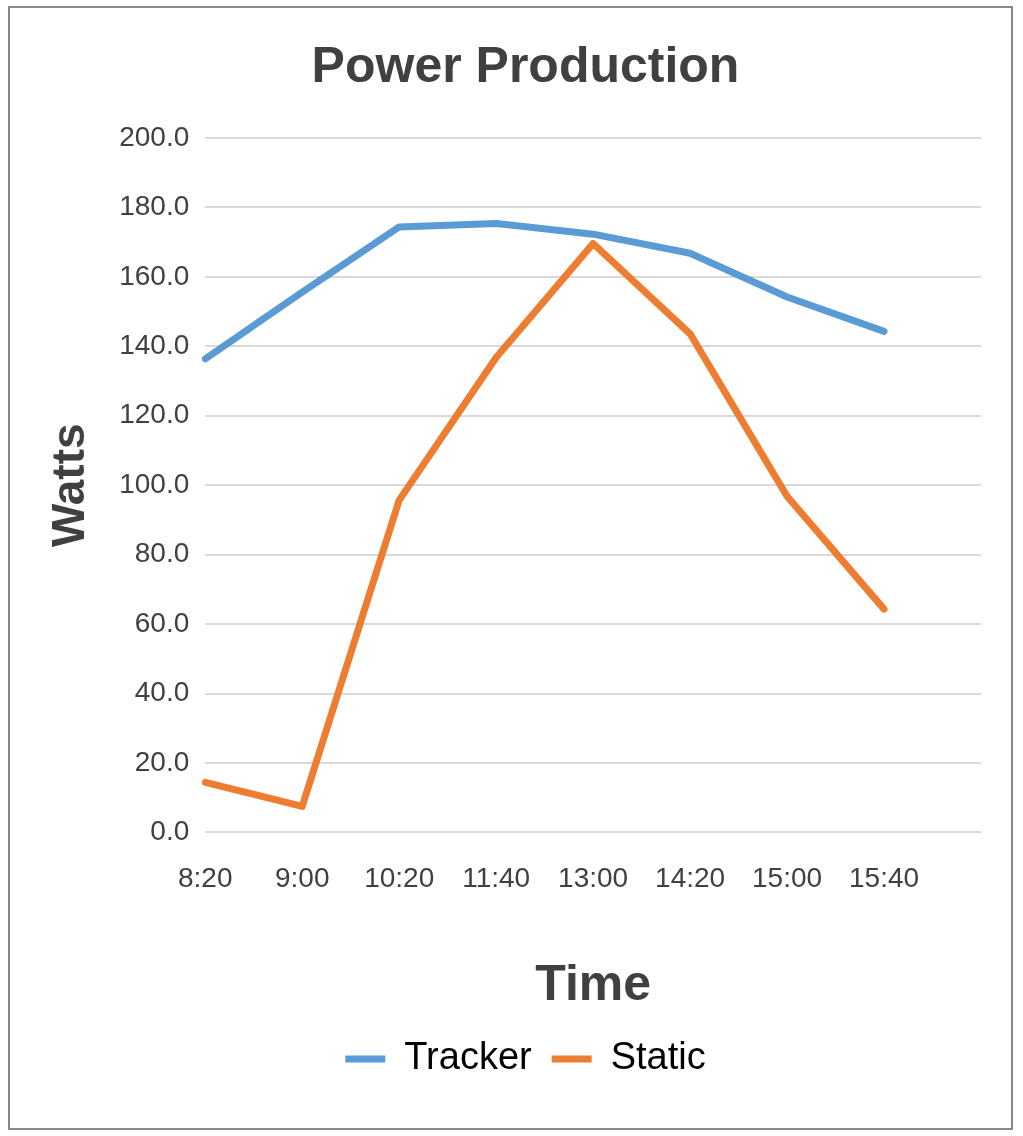 The width and height of the screenshot is (1023, 1136). What do you see at coordinates (593, 982) in the screenshot?
I see `x-axis-title: Time` at bounding box center [593, 982].